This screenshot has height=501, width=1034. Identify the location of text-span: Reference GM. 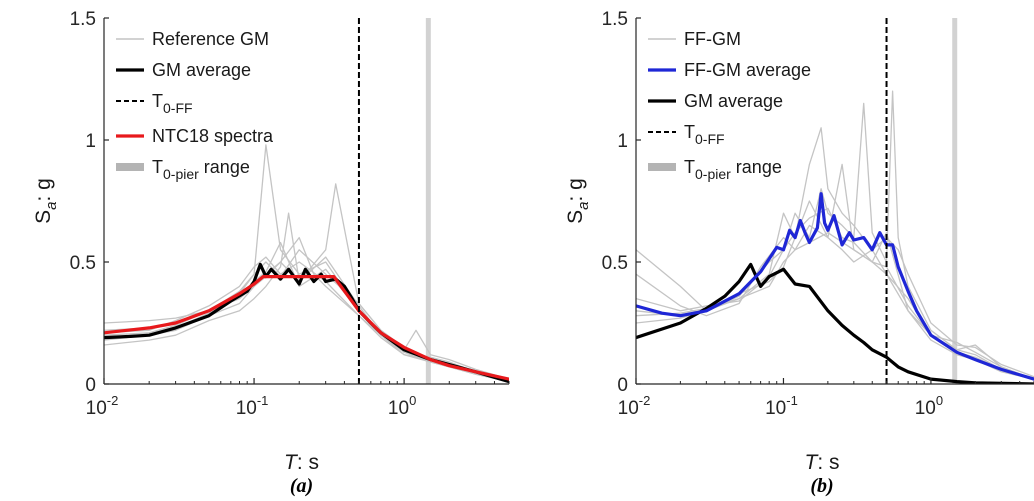
(210, 39).